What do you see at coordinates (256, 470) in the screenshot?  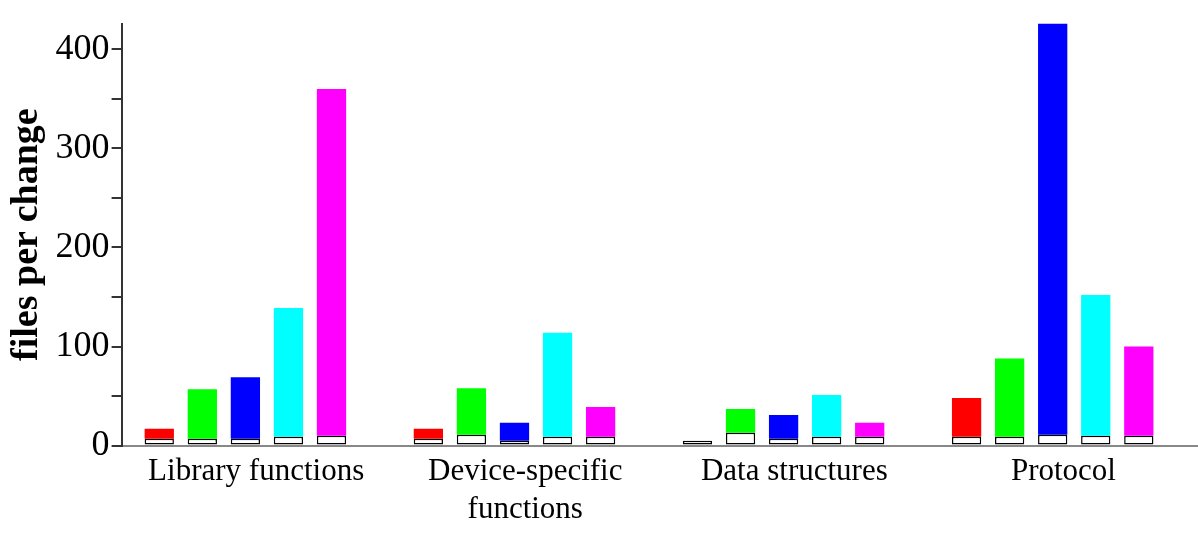 I see `x-tick-label: Library functions` at bounding box center [256, 470].